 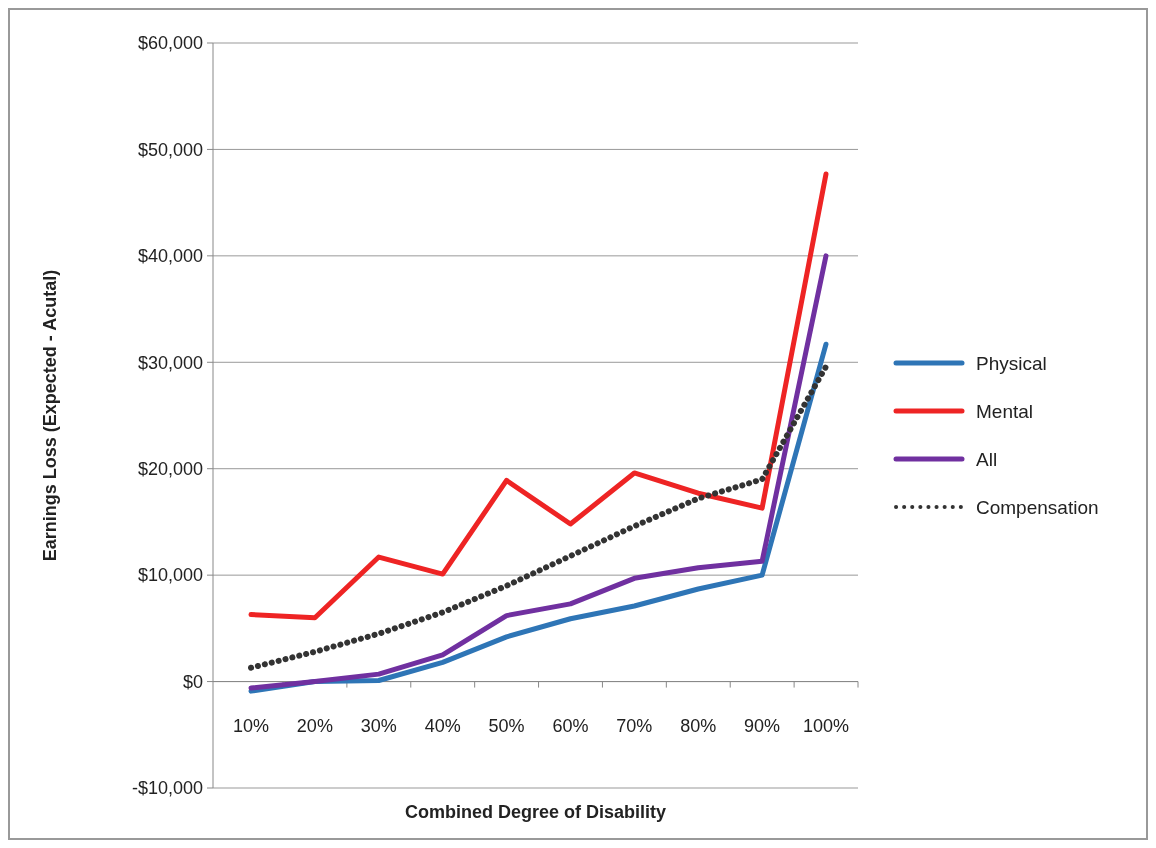 What do you see at coordinates (506, 725) in the screenshot?
I see `x-tick-label: 50%` at bounding box center [506, 725].